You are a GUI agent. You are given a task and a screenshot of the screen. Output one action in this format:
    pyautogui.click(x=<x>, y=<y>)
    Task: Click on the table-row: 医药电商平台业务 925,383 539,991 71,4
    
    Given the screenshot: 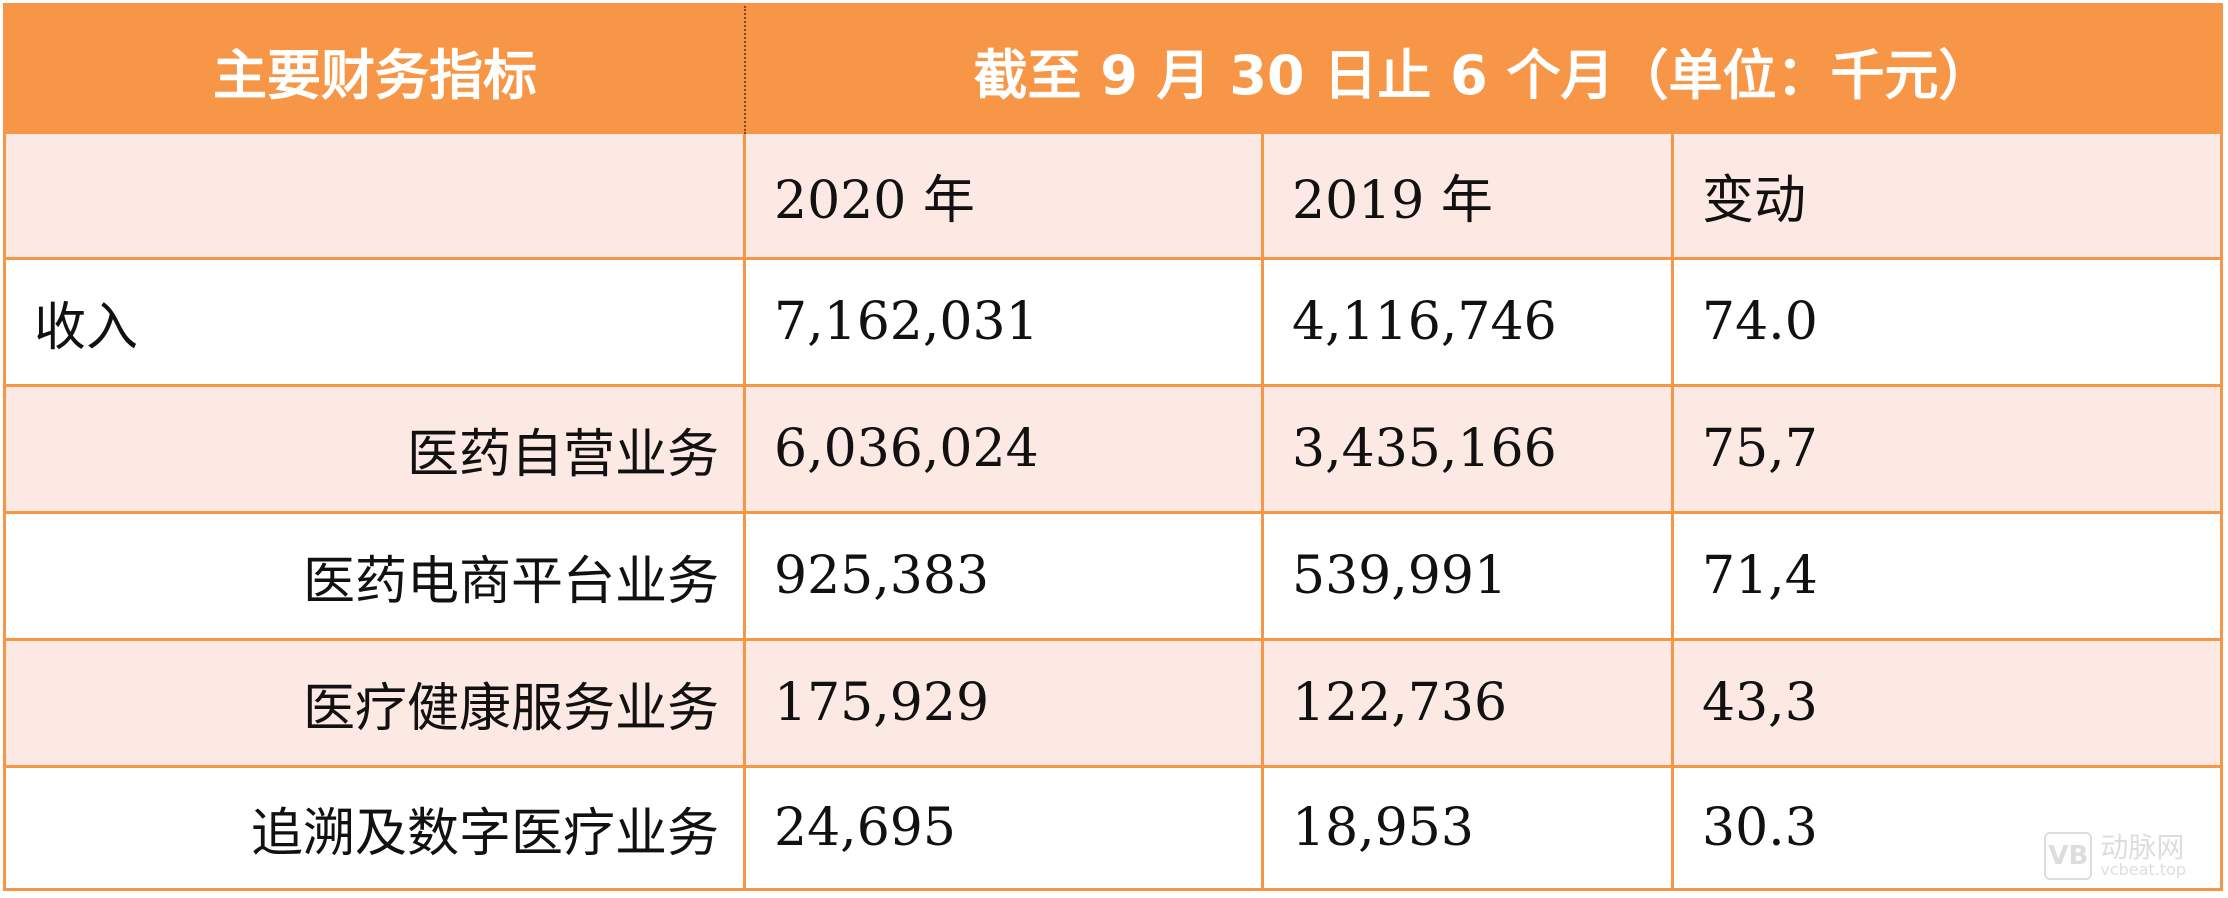 What is the action you would take?
    pyautogui.click(x=1113, y=577)
    